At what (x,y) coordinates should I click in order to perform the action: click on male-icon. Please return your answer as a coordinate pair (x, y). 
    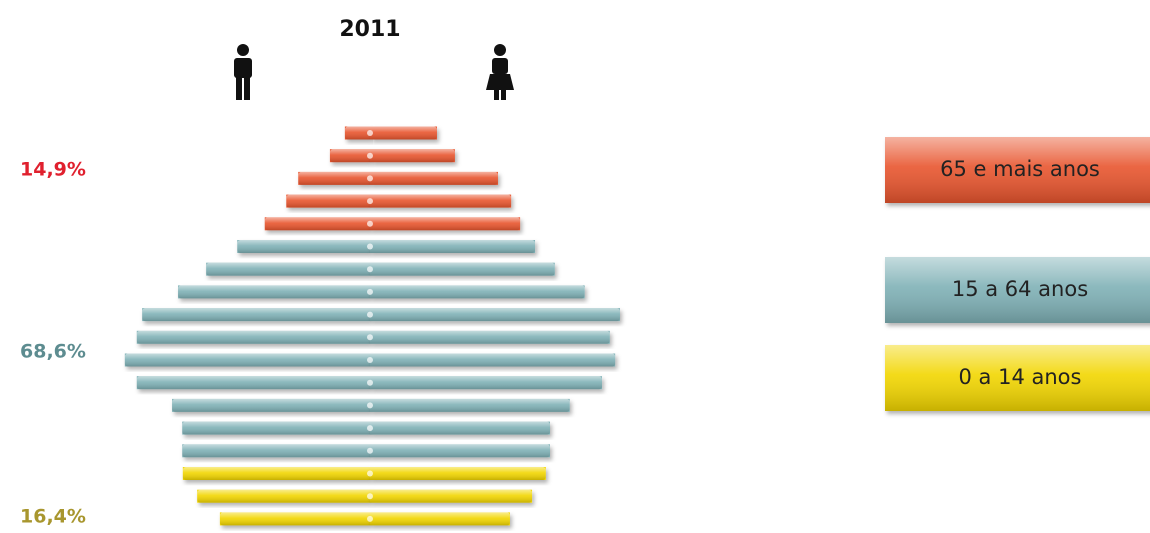
    Looking at the image, I should click on (243, 72).